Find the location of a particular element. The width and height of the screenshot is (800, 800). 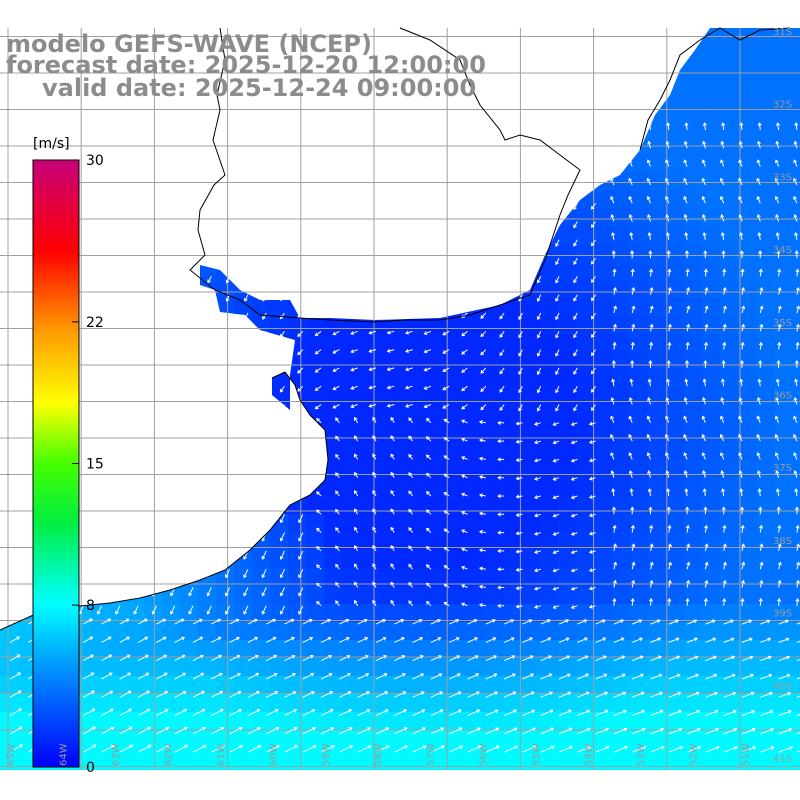

colorbar-unit: [m/s] is located at coordinates (51, 144).